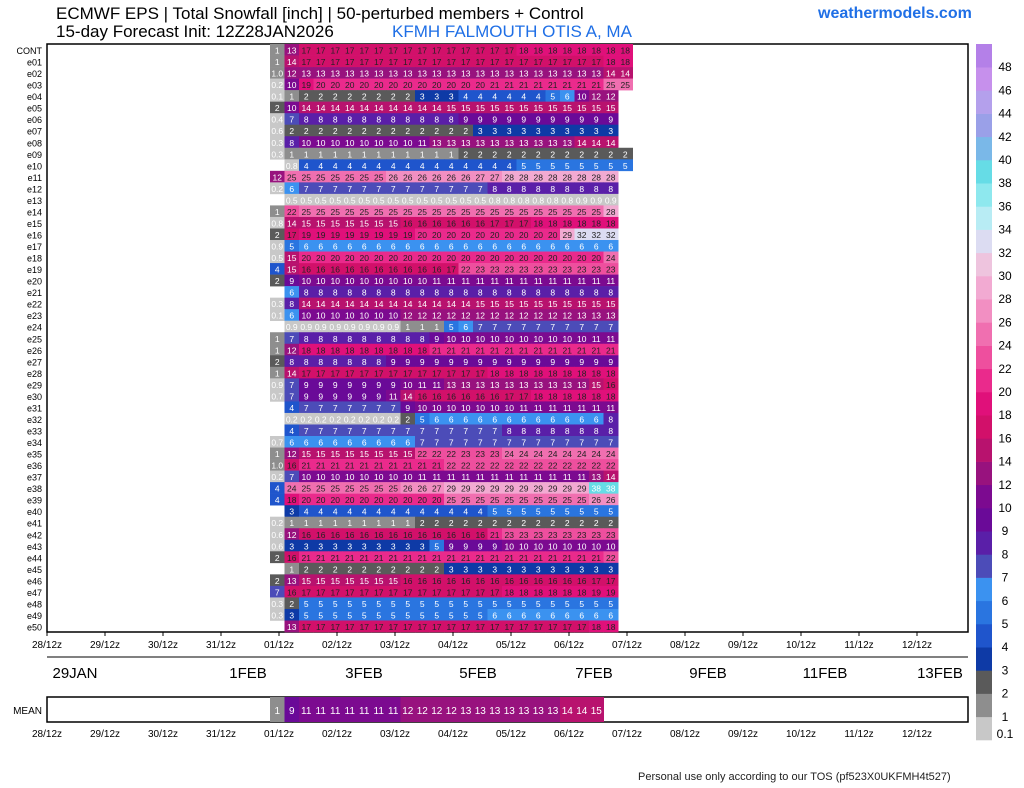 The height and width of the screenshot is (788, 1024). Describe the element at coordinates (895, 13) in the screenshot. I see `brand-link: weathermodels.com` at that location.